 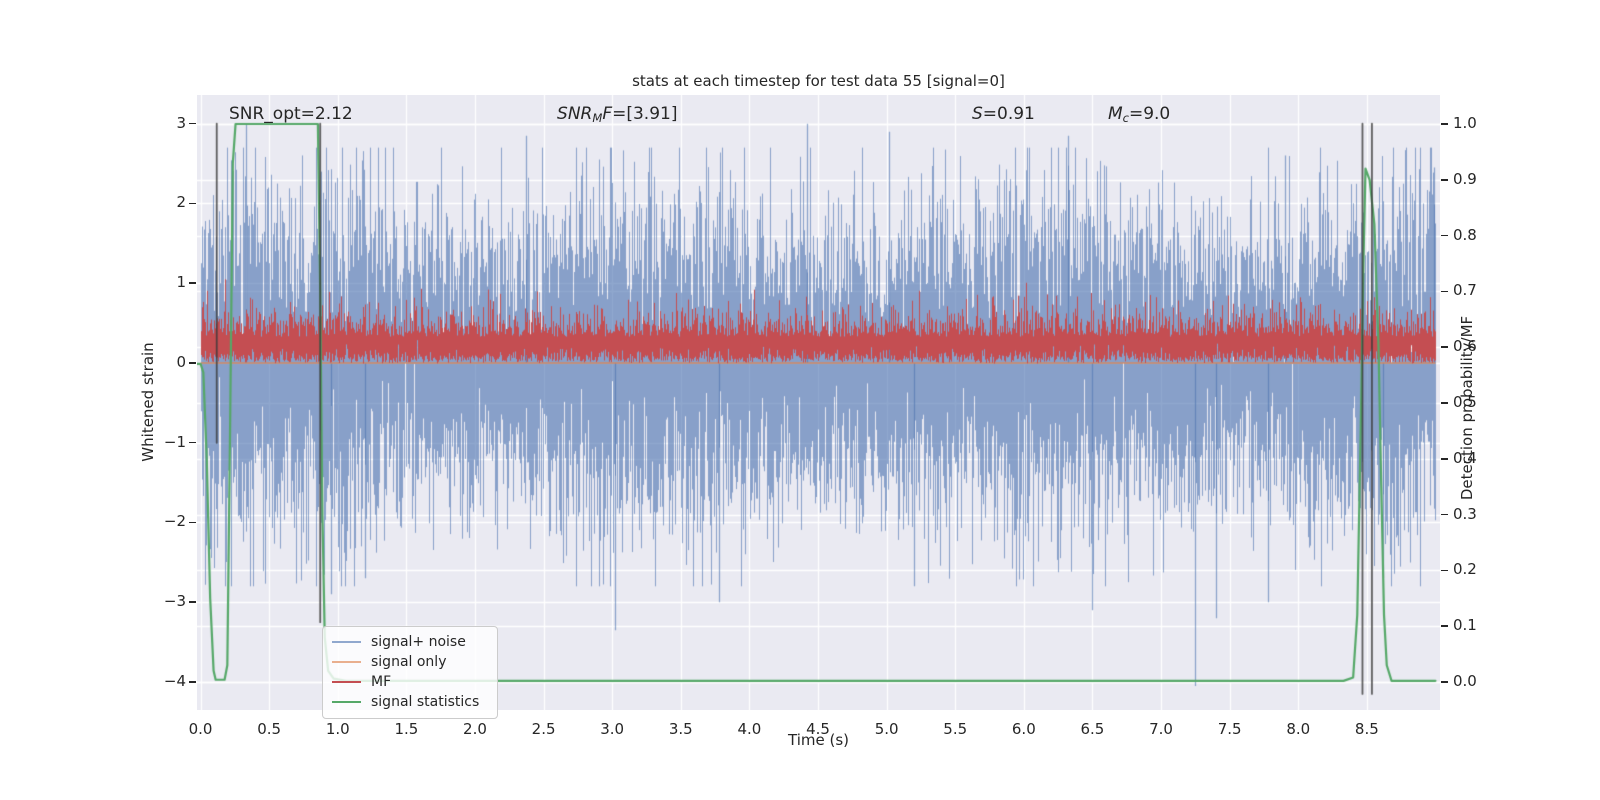 What do you see at coordinates (269, 729) in the screenshot?
I see `x-tick-label: 0.5` at bounding box center [269, 729].